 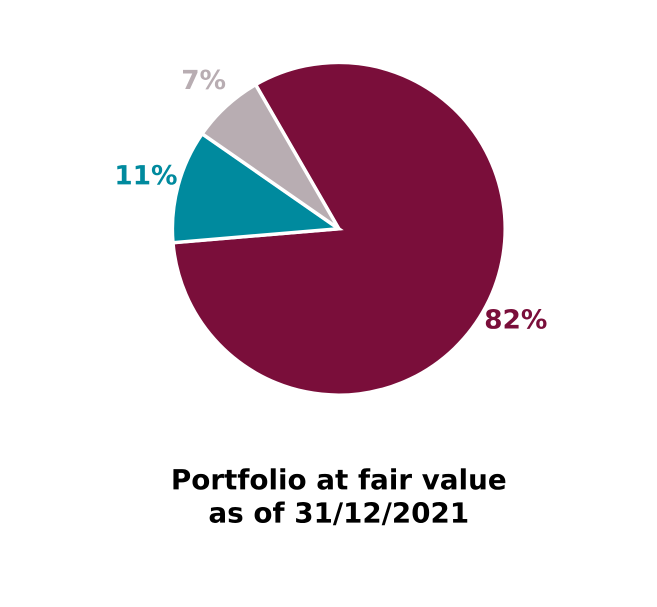 I want to click on data-label: 7%, so click(x=204, y=79).